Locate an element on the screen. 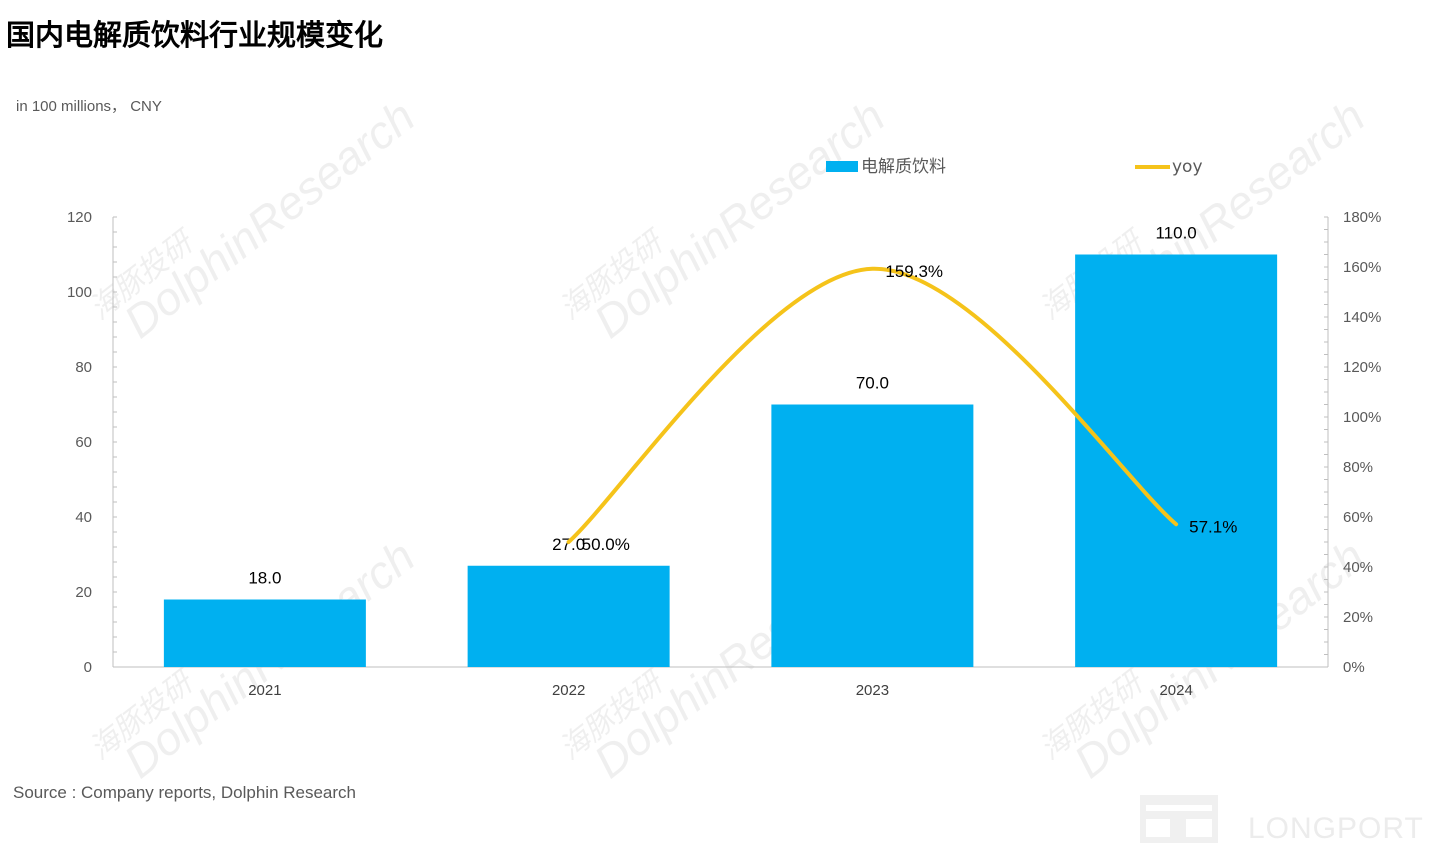 The image size is (1440, 863). bar-value-label: 18.0 is located at coordinates (264, 578).